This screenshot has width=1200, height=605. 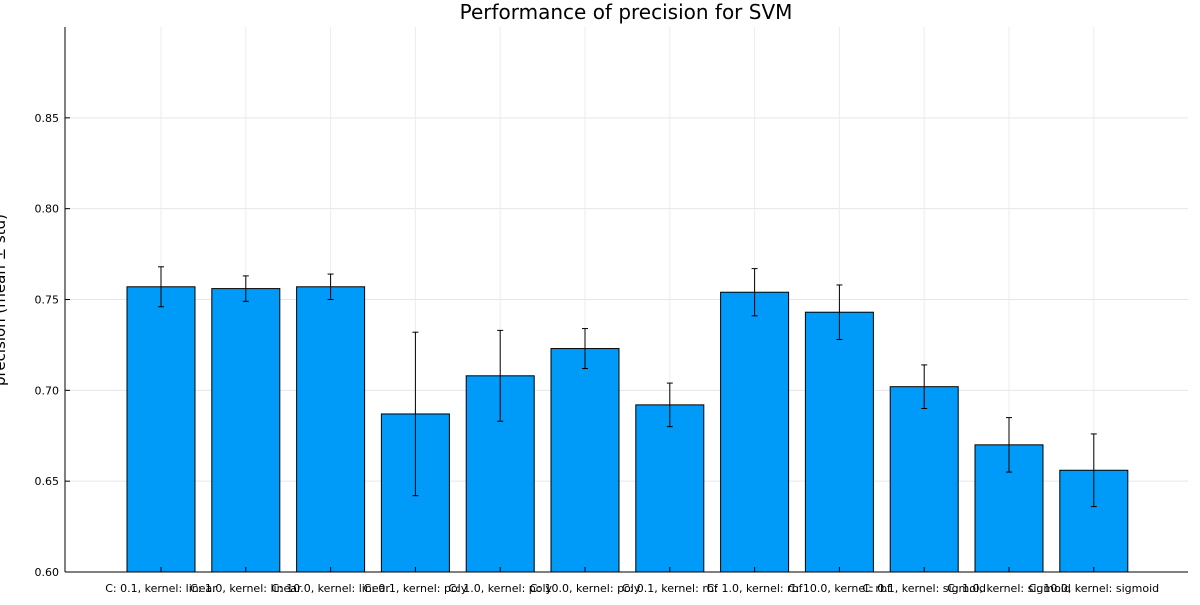 I want to click on x-tick-label: C: 1.0, kernel: linear, so click(x=246, y=588).